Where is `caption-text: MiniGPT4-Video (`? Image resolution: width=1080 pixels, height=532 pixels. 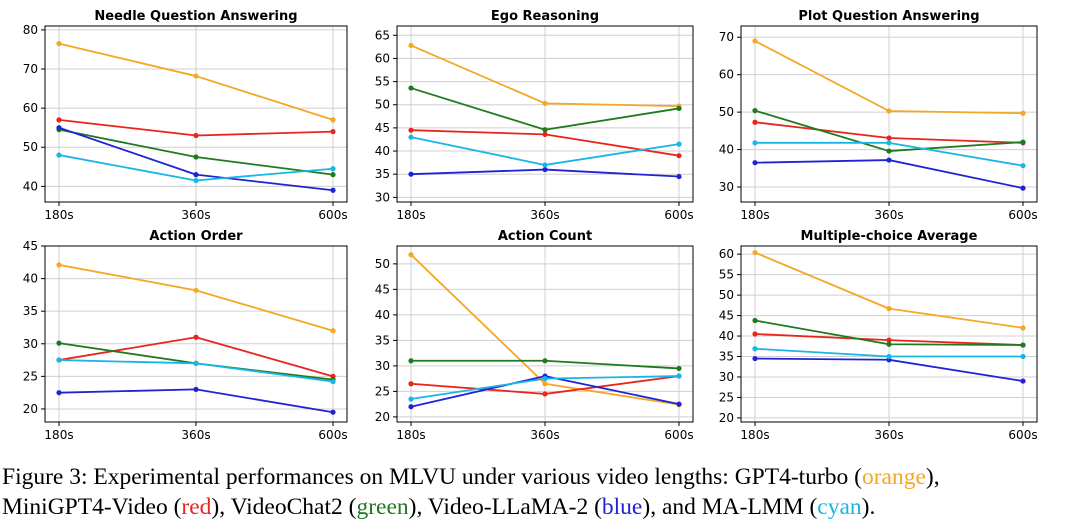 caption-text: MiniGPT4-Video ( is located at coordinates (92, 507).